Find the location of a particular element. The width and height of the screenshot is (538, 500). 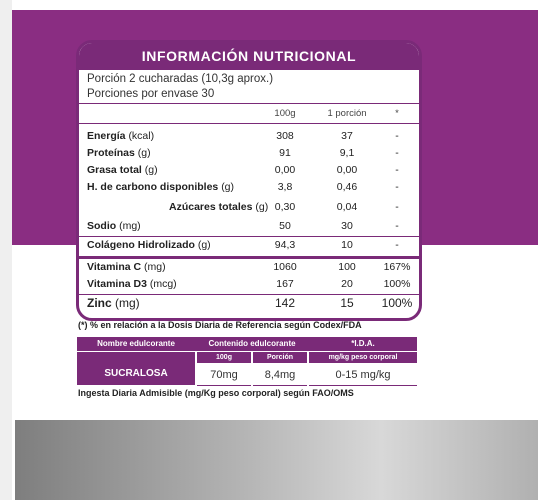

table-row: Sodio (mg) 50 30- is located at coordinates (243, 226).